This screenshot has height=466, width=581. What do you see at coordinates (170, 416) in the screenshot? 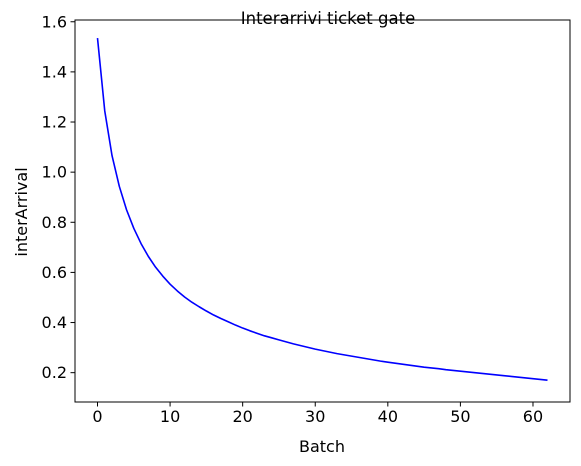
I see `x-tick-label: 10` at bounding box center [170, 416].